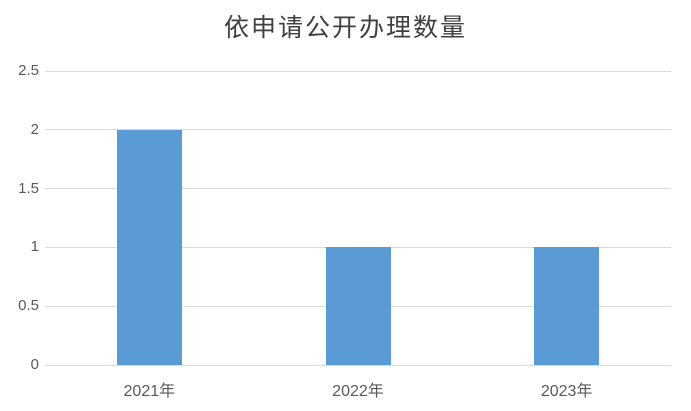 The height and width of the screenshot is (411, 691). Describe the element at coordinates (34, 129) in the screenshot. I see `y-tick-label: 2` at that location.